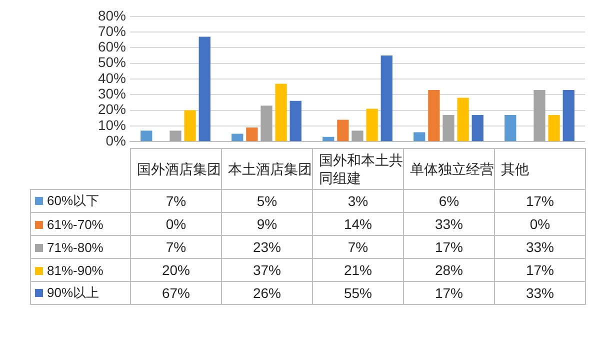 This screenshot has width=600, height=340. Describe the element at coordinates (80, 224) in the screenshot. I see `legend-label: 61%-70%` at that location.